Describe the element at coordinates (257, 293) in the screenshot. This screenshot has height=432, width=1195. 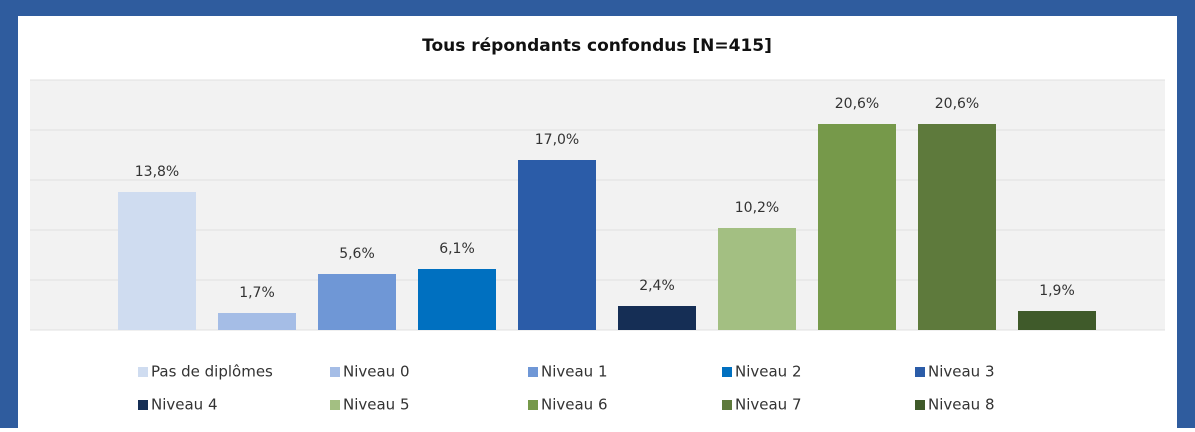
I see `data-label: 1,7%` at that location.